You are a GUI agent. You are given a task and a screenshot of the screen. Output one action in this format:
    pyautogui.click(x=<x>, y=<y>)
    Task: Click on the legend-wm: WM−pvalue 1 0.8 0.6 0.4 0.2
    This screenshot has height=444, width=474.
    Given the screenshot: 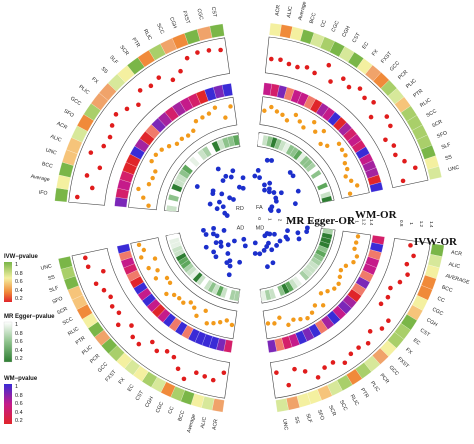 What is the action you would take?
    pyautogui.click(x=21, y=400)
    